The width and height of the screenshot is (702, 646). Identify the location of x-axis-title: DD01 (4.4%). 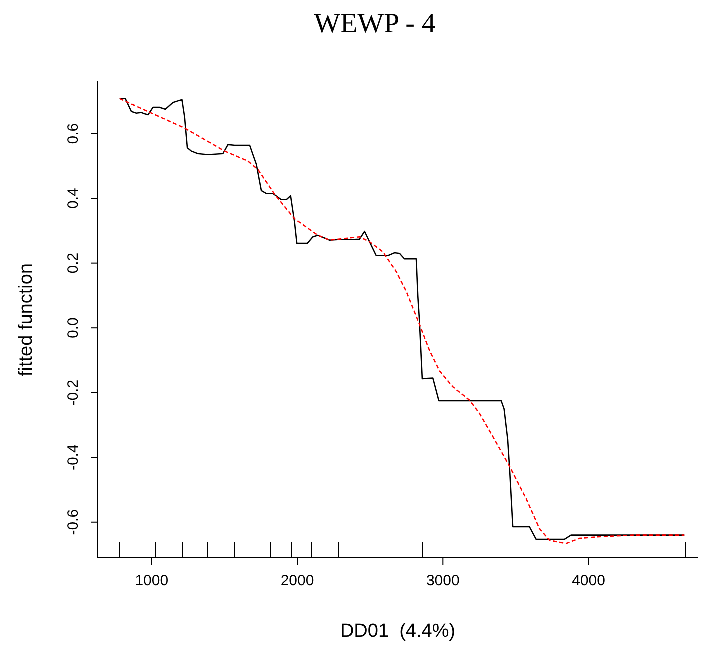
(398, 631).